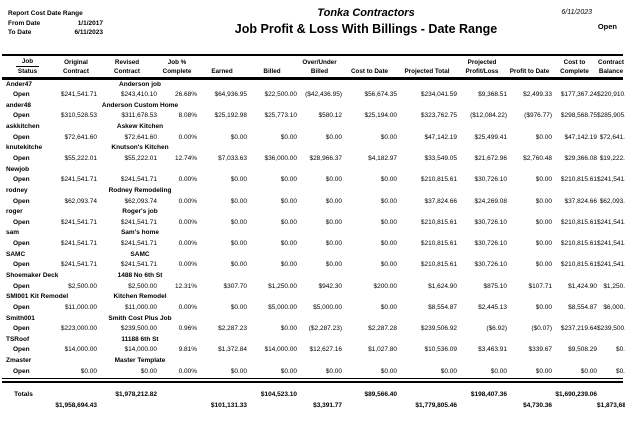 The image size is (625, 425). Describe the element at coordinates (488, 395) in the screenshot. I see `total-projected-profit-loss: $198,407.36` at that location.